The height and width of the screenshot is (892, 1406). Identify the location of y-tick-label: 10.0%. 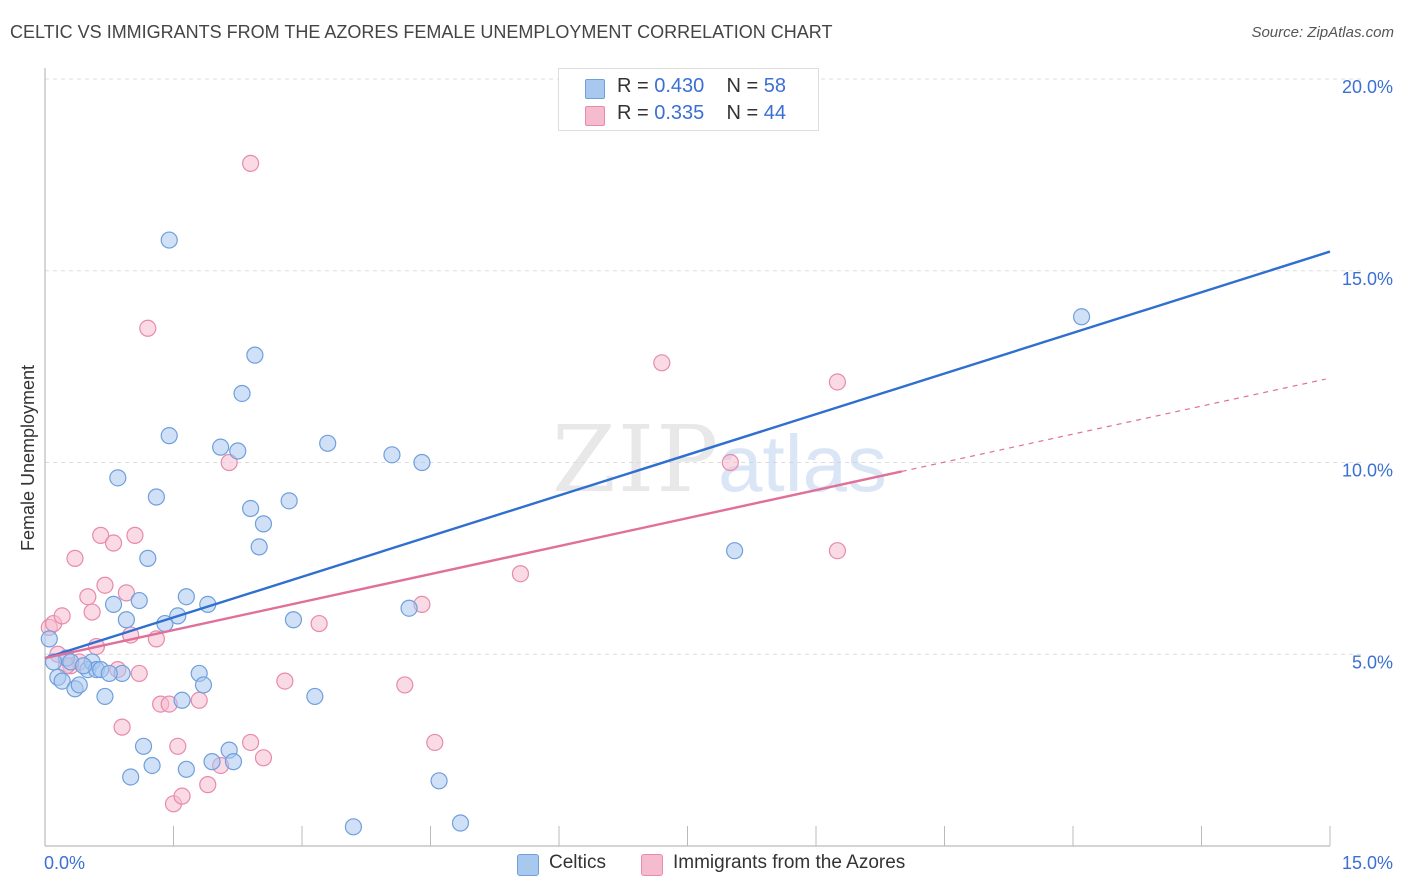
(1367, 471).